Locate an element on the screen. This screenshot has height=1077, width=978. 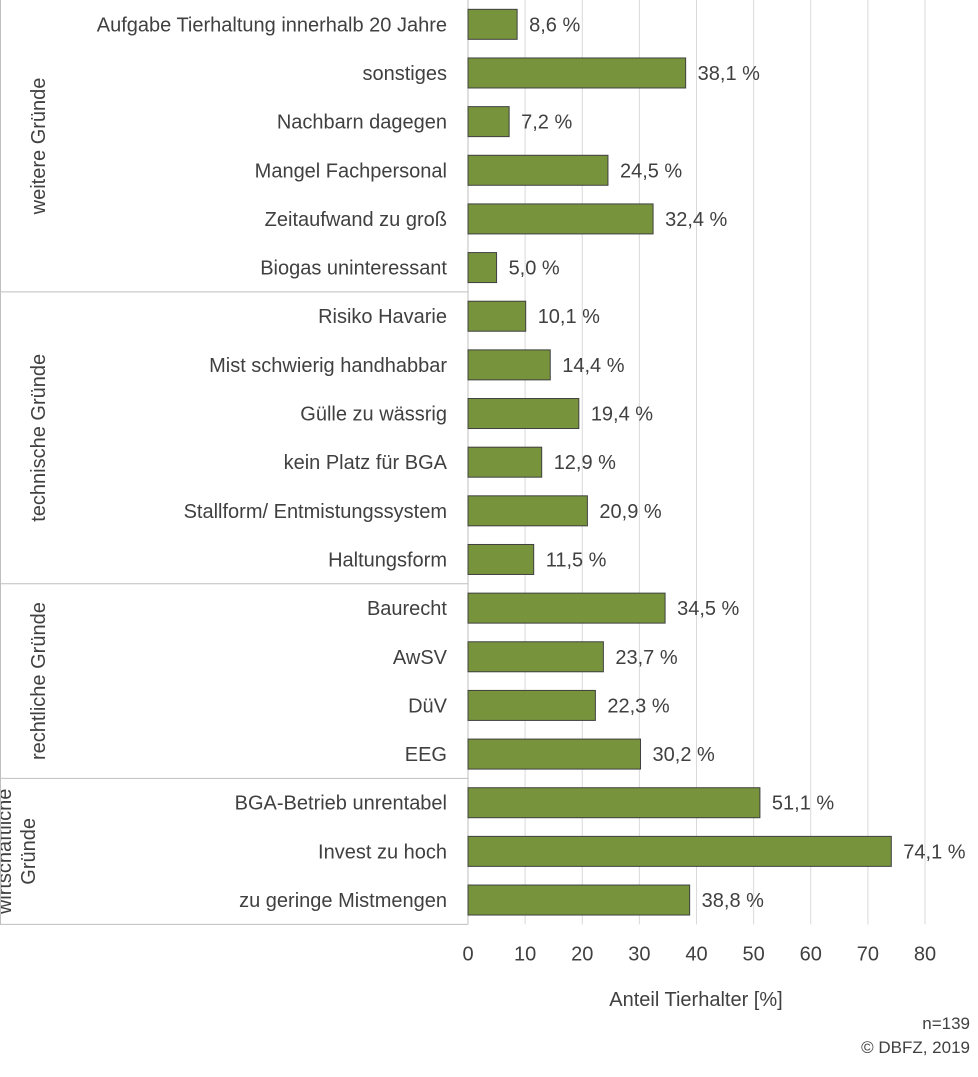
x-tick-label: 60 is located at coordinates (811, 954).